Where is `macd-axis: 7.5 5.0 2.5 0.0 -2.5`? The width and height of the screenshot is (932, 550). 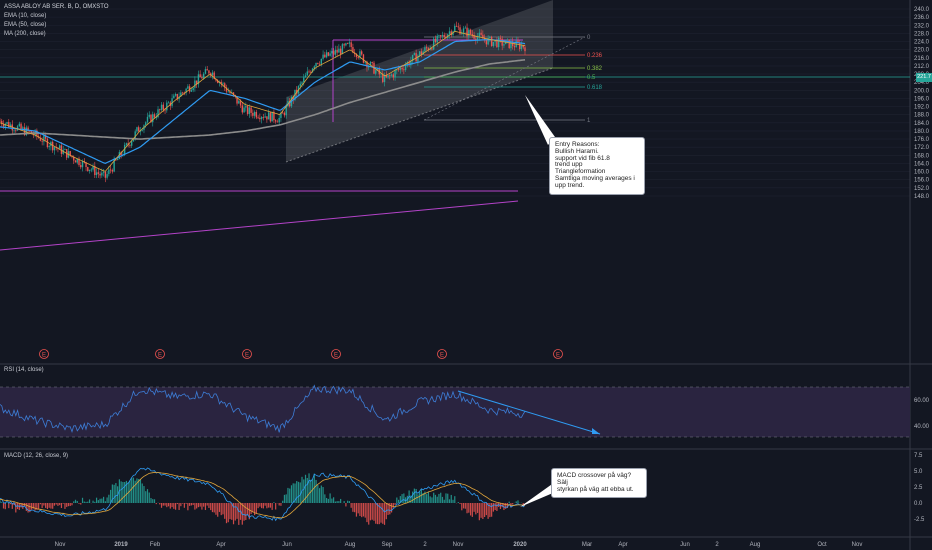
macd-axis: 7.5 5.0 2.5 0.0 -2.5 is located at coordinates (919, 488).